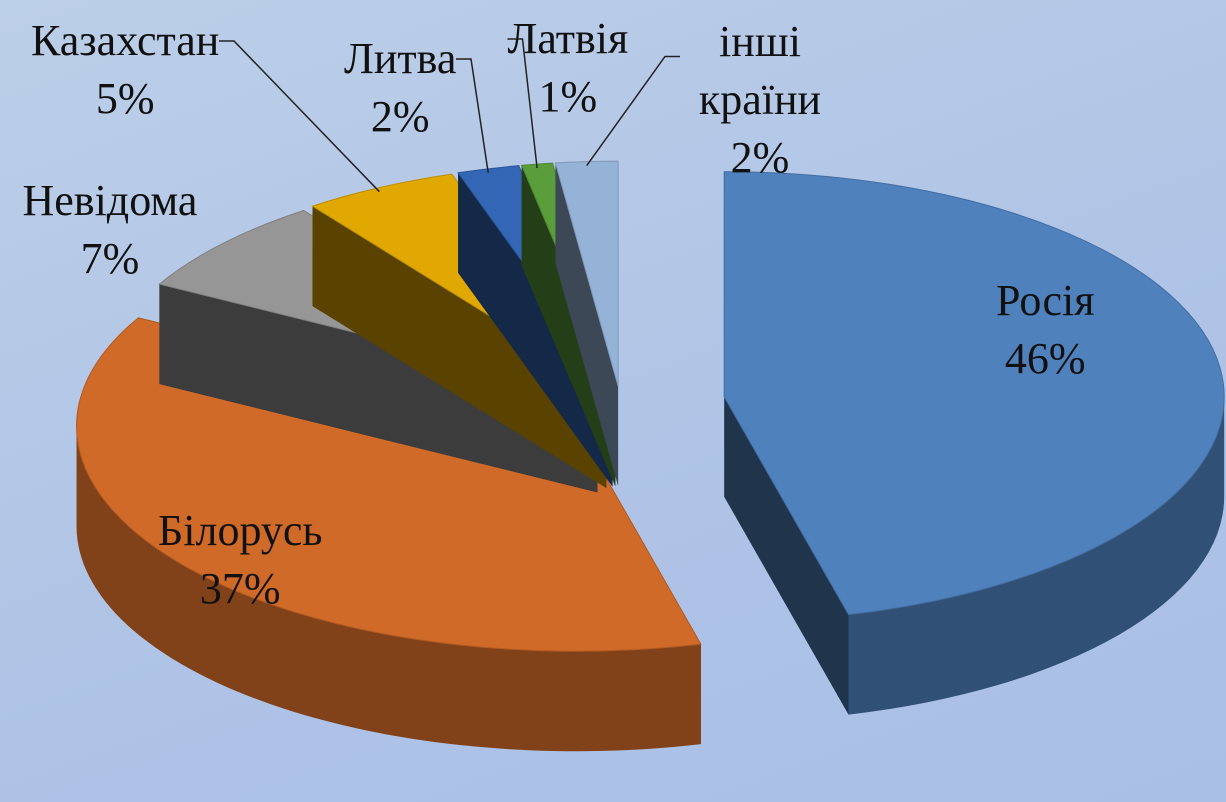 This screenshot has width=1226, height=802. What do you see at coordinates (110, 259) in the screenshot?
I see `label-value: 7%` at bounding box center [110, 259].